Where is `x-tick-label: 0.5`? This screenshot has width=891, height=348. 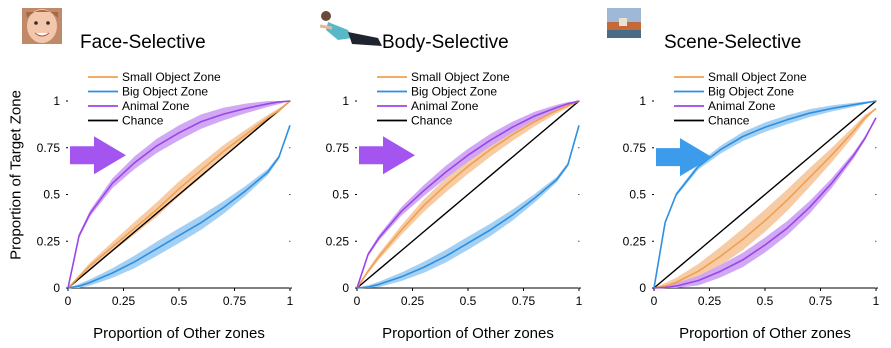
x-tick-label: 0.5 is located at coordinates (468, 301).